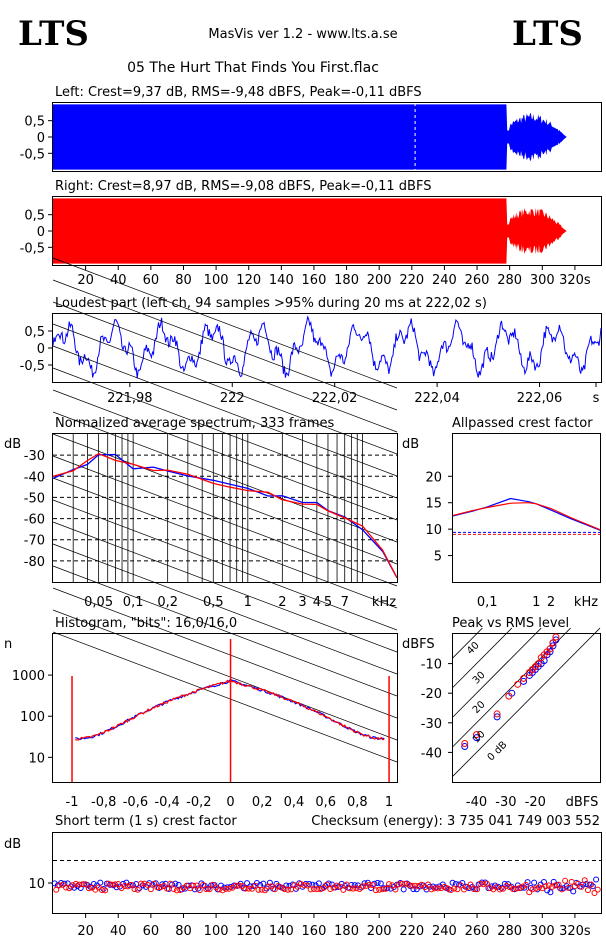  Describe the element at coordinates (479, 678) in the screenshot. I see `diagonal-label: 30` at that location.